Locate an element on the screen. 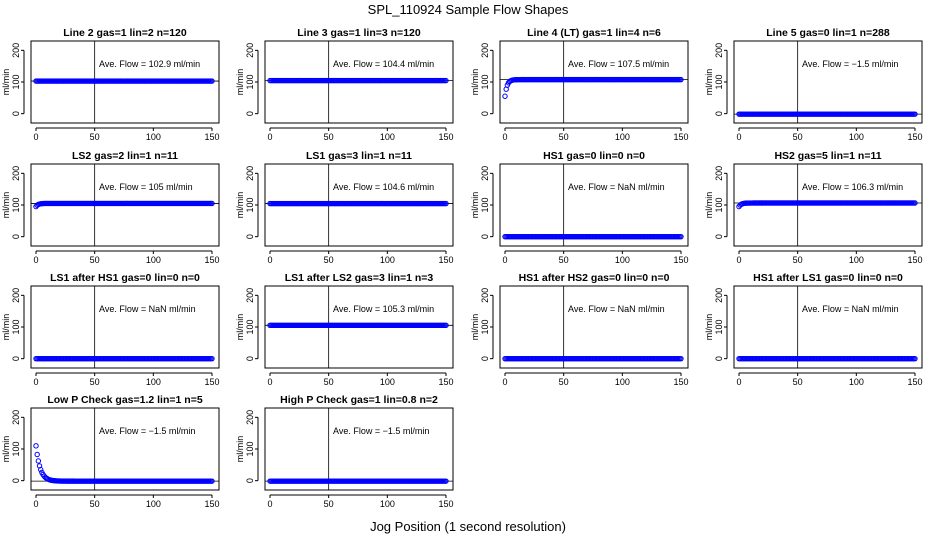  avg-flow-annotation: Ave. Flow = 104.4 ml/min is located at coordinates (383, 64).